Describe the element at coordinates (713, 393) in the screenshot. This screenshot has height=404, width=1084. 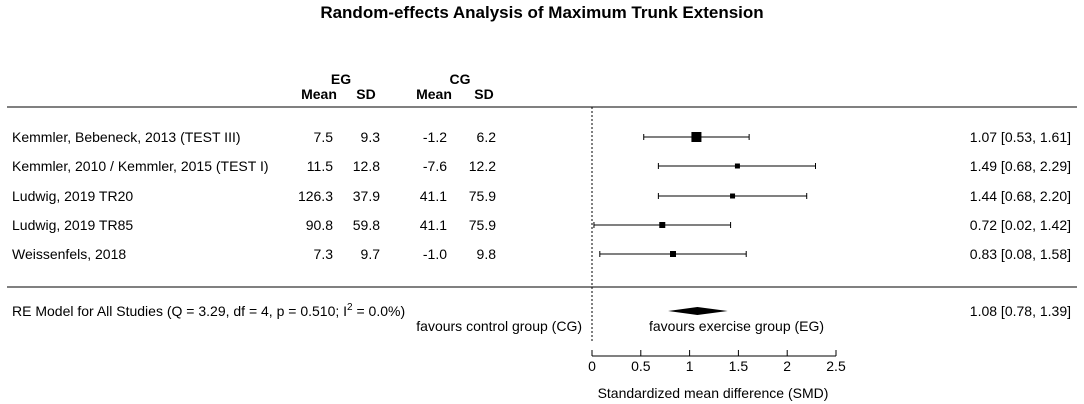
I see `x-axis-label: Standardized mean difference (SMD)` at that location.